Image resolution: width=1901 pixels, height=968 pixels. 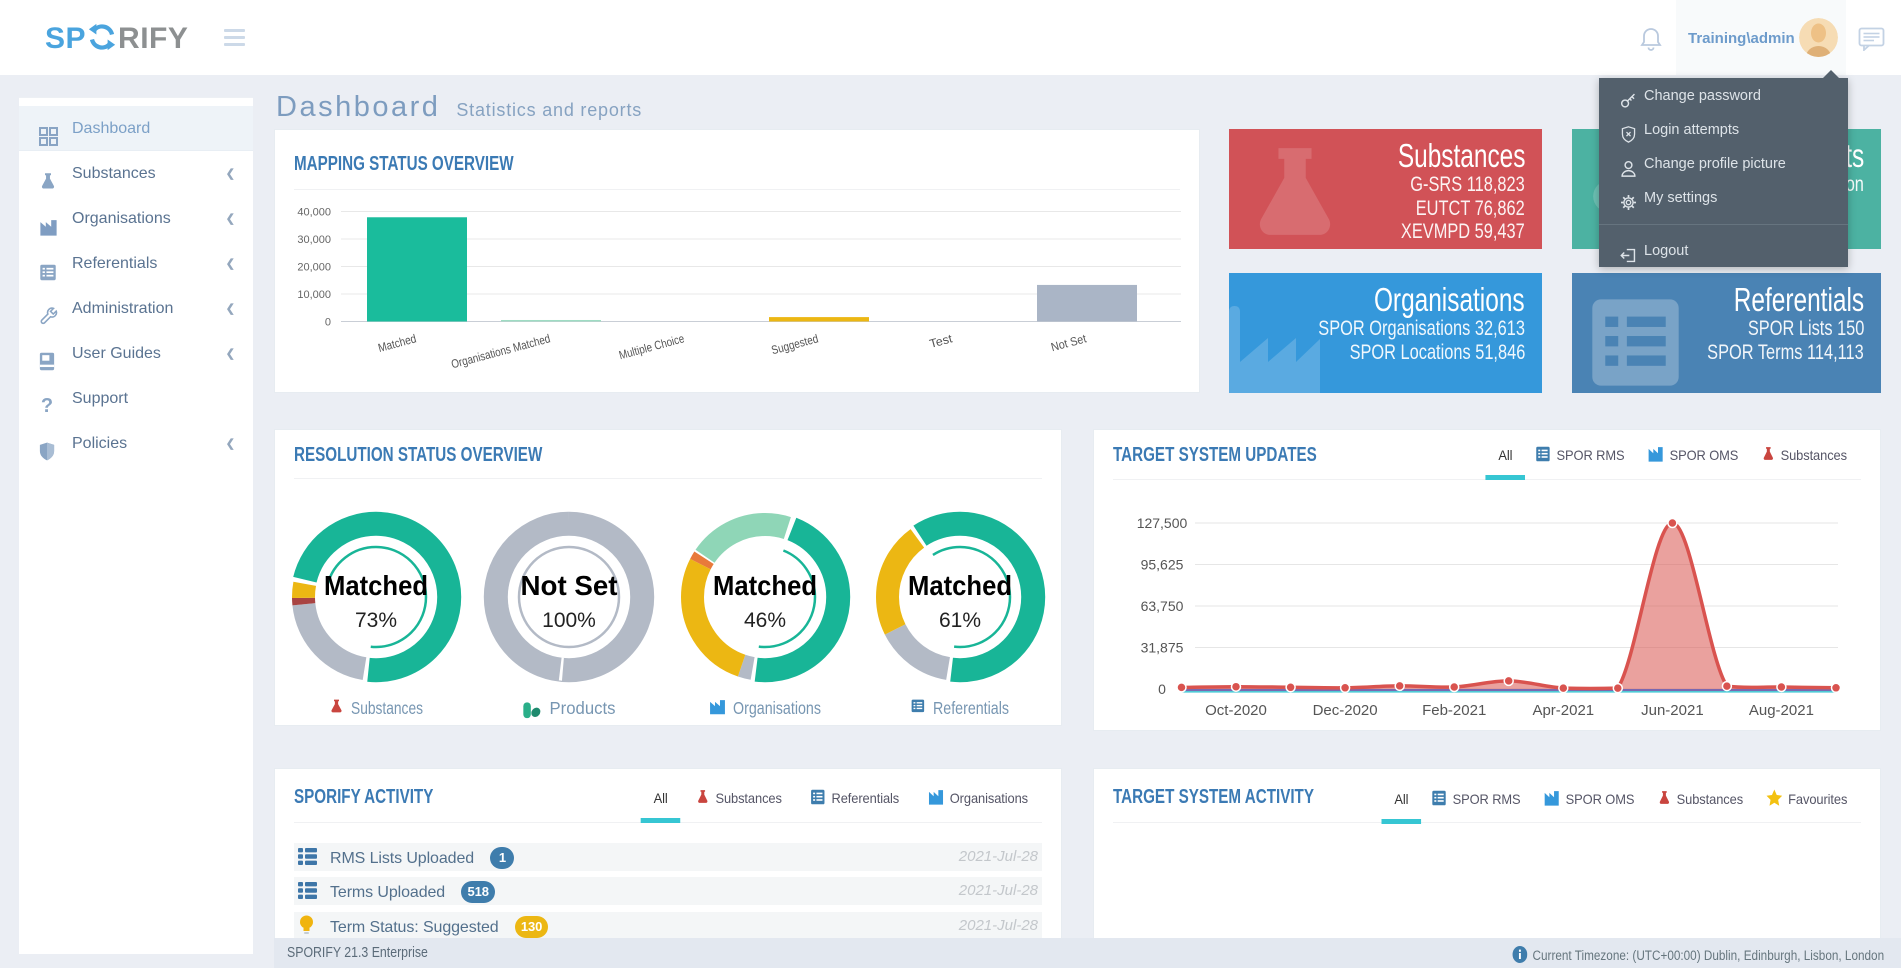 What do you see at coordinates (583, 708) in the screenshot?
I see `svg-text: Products` at bounding box center [583, 708].